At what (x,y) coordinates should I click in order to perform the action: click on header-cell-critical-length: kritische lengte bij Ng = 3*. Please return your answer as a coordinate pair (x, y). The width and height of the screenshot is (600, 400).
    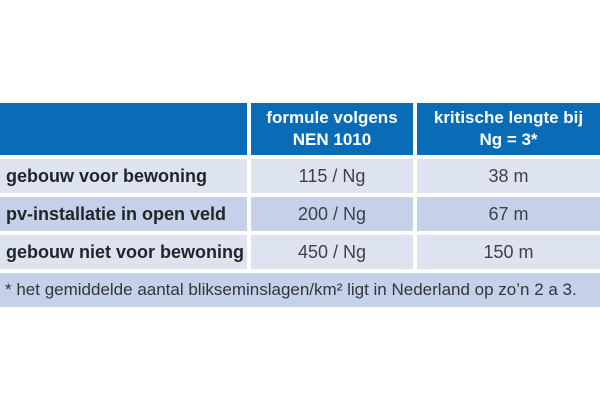
    Looking at the image, I should click on (508, 129).